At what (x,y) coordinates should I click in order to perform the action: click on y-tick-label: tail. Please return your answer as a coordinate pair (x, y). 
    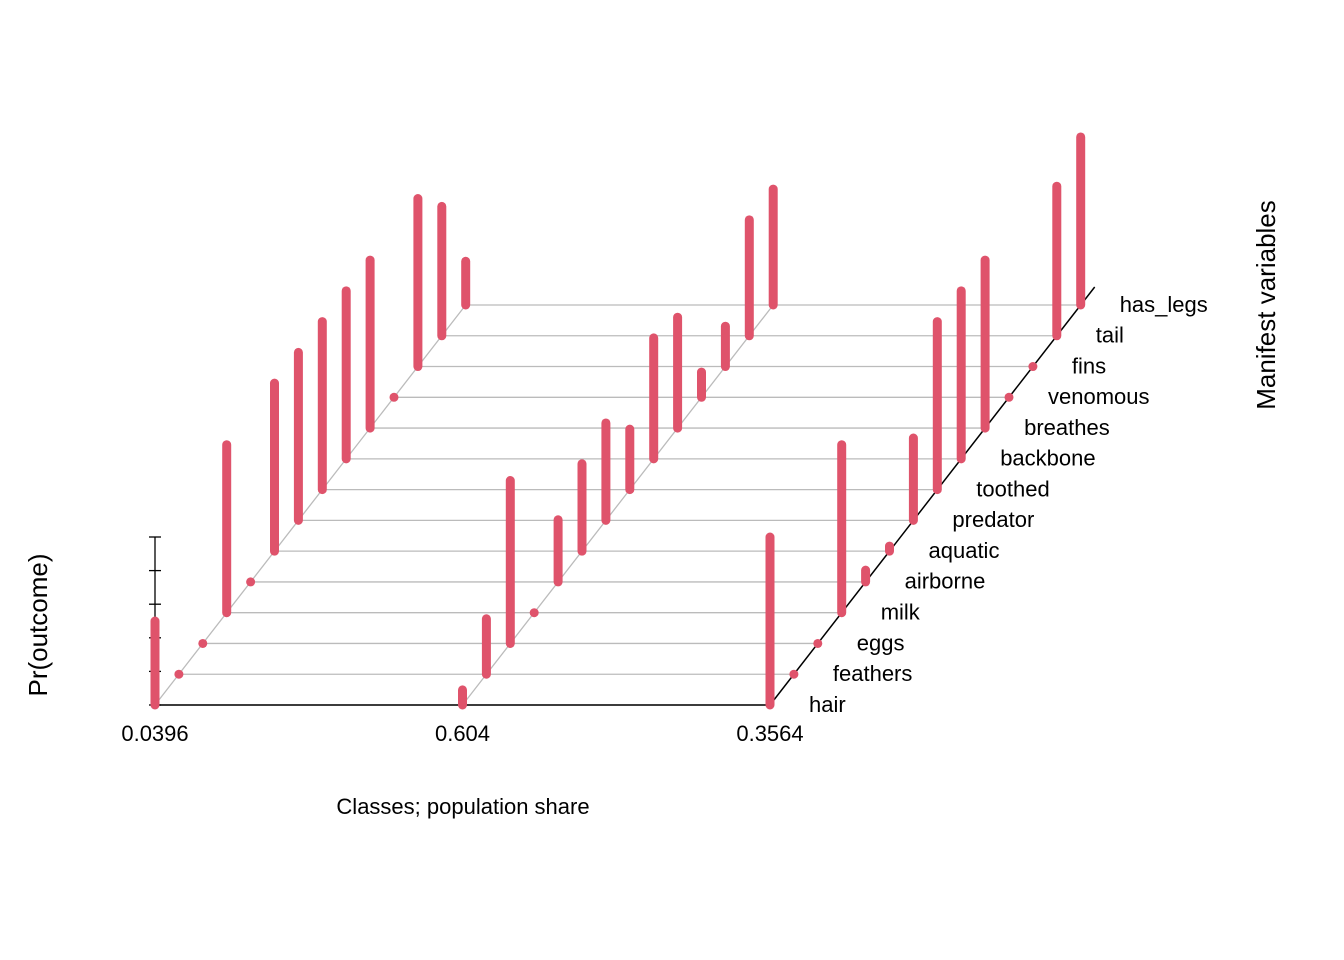
    Looking at the image, I should click on (1110, 335).